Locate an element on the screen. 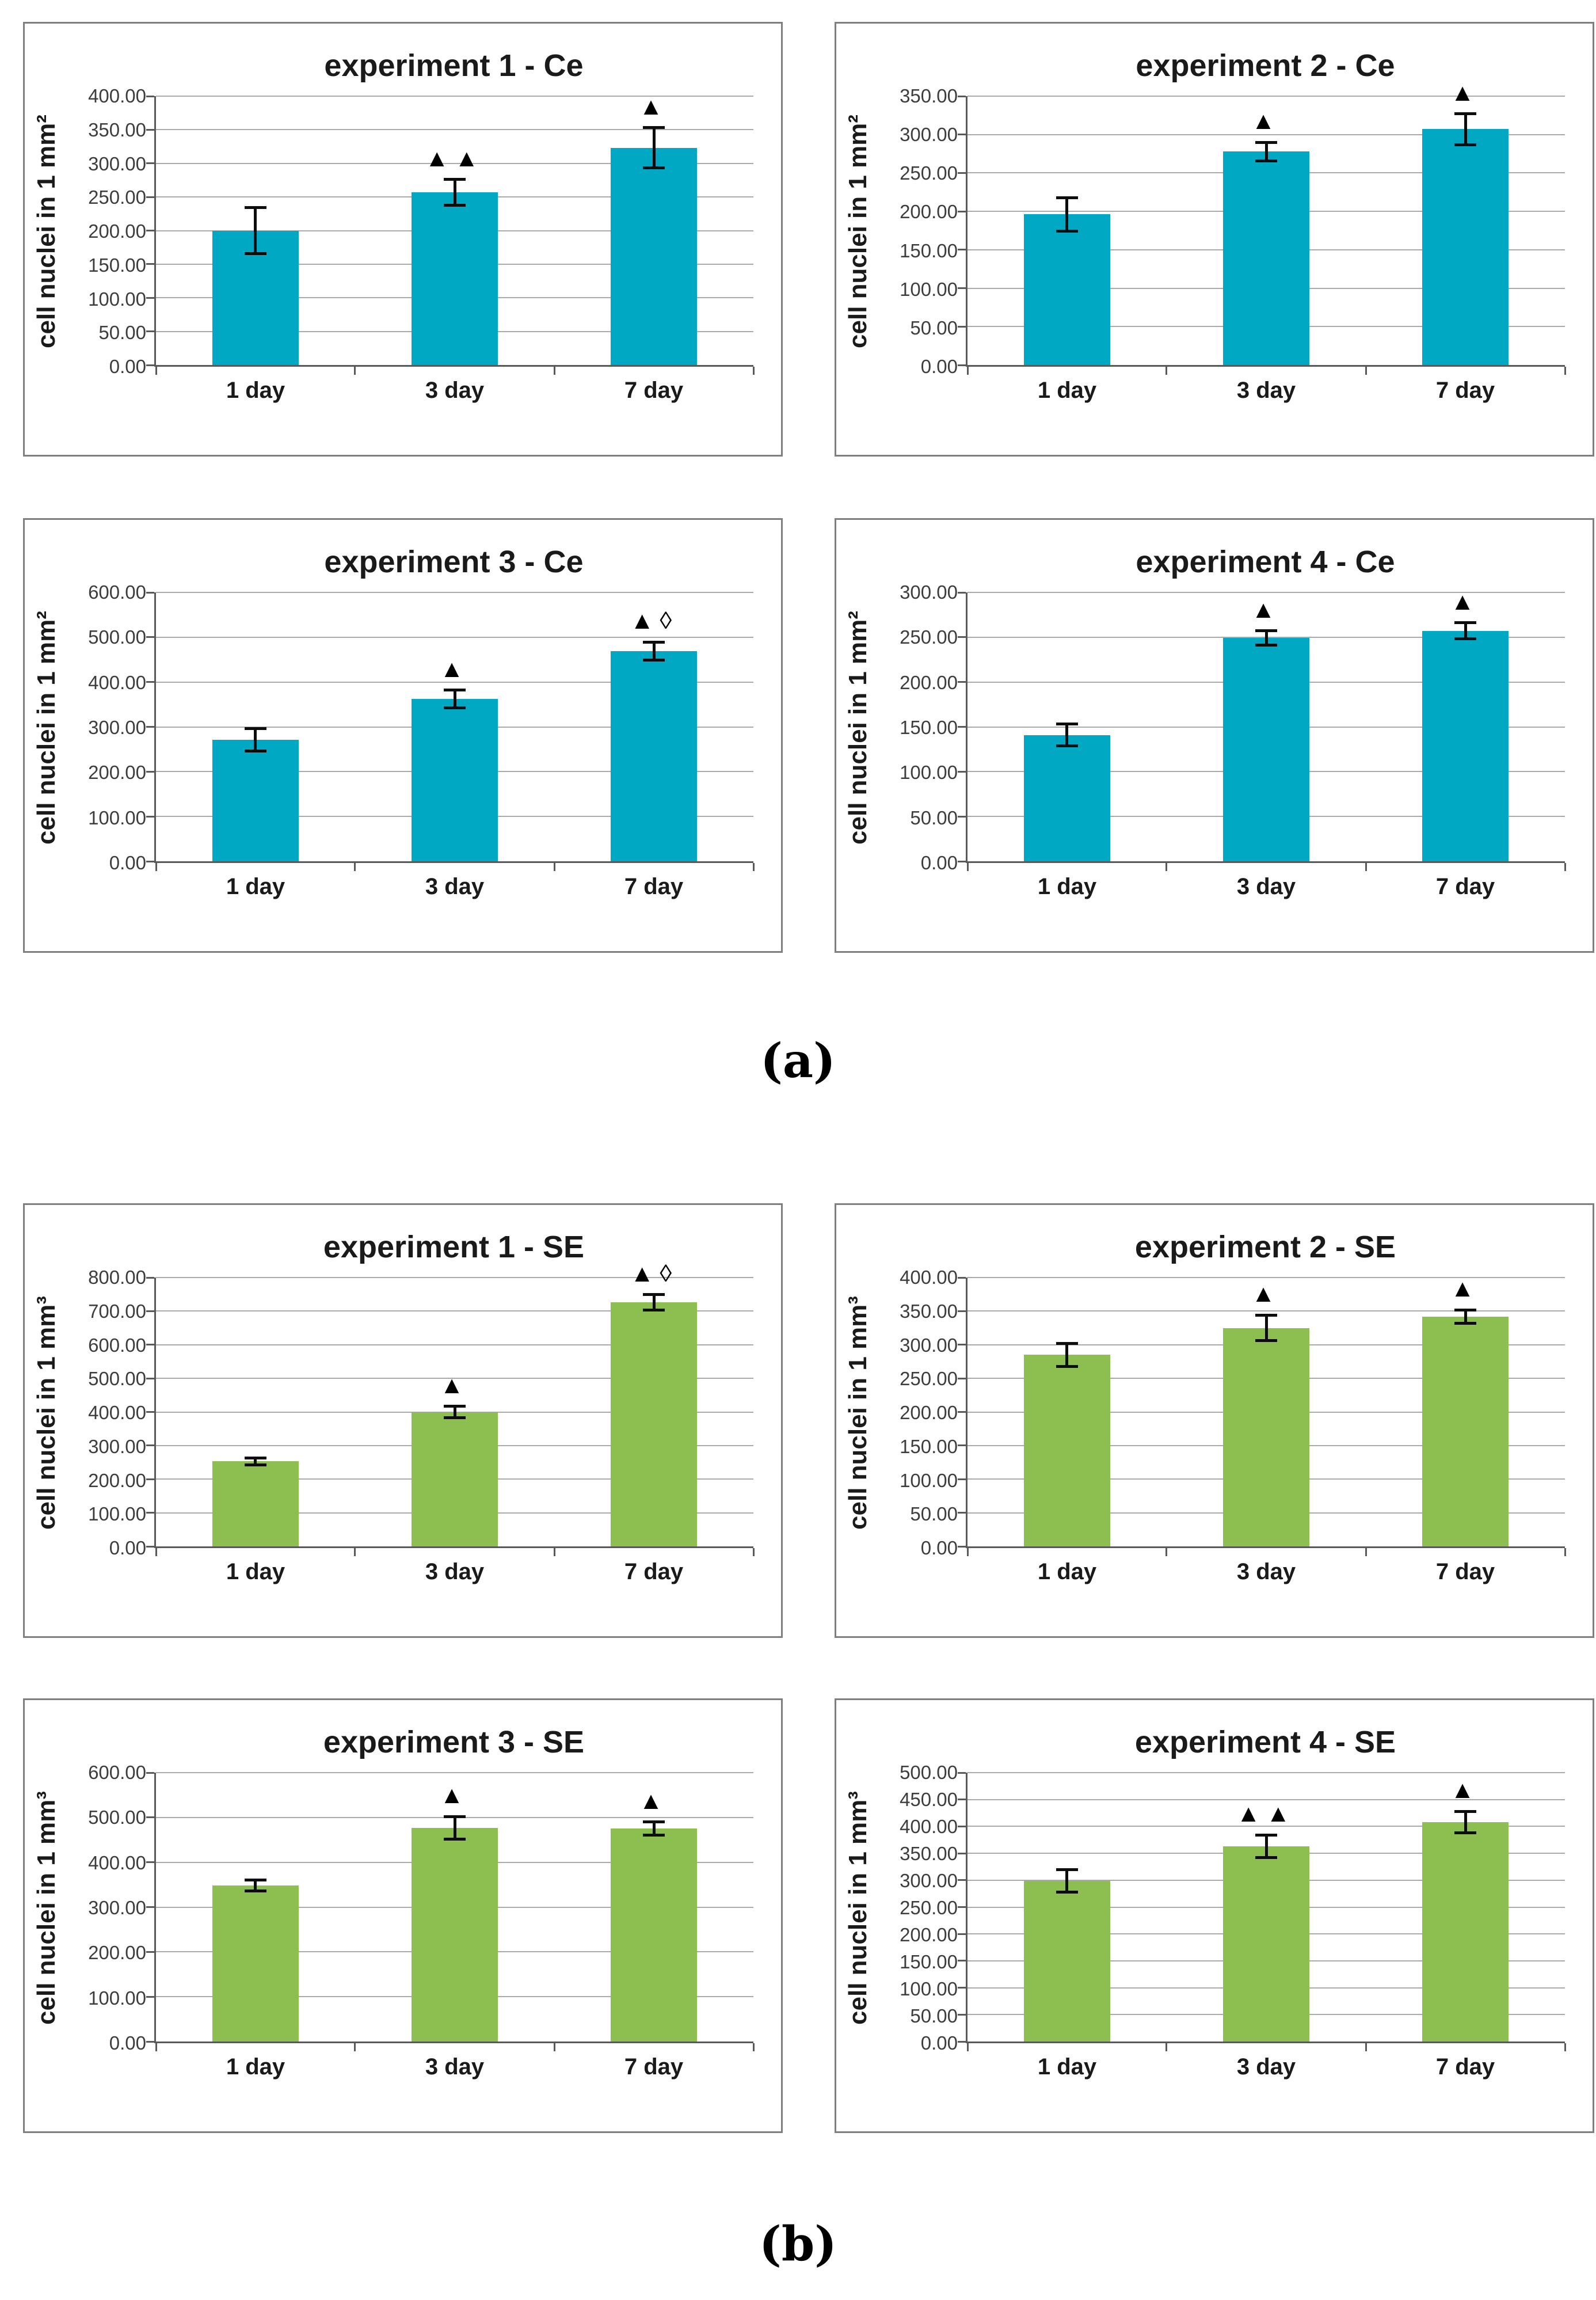  plot-area: ▲▲ ▲ is located at coordinates (1262, 1911).